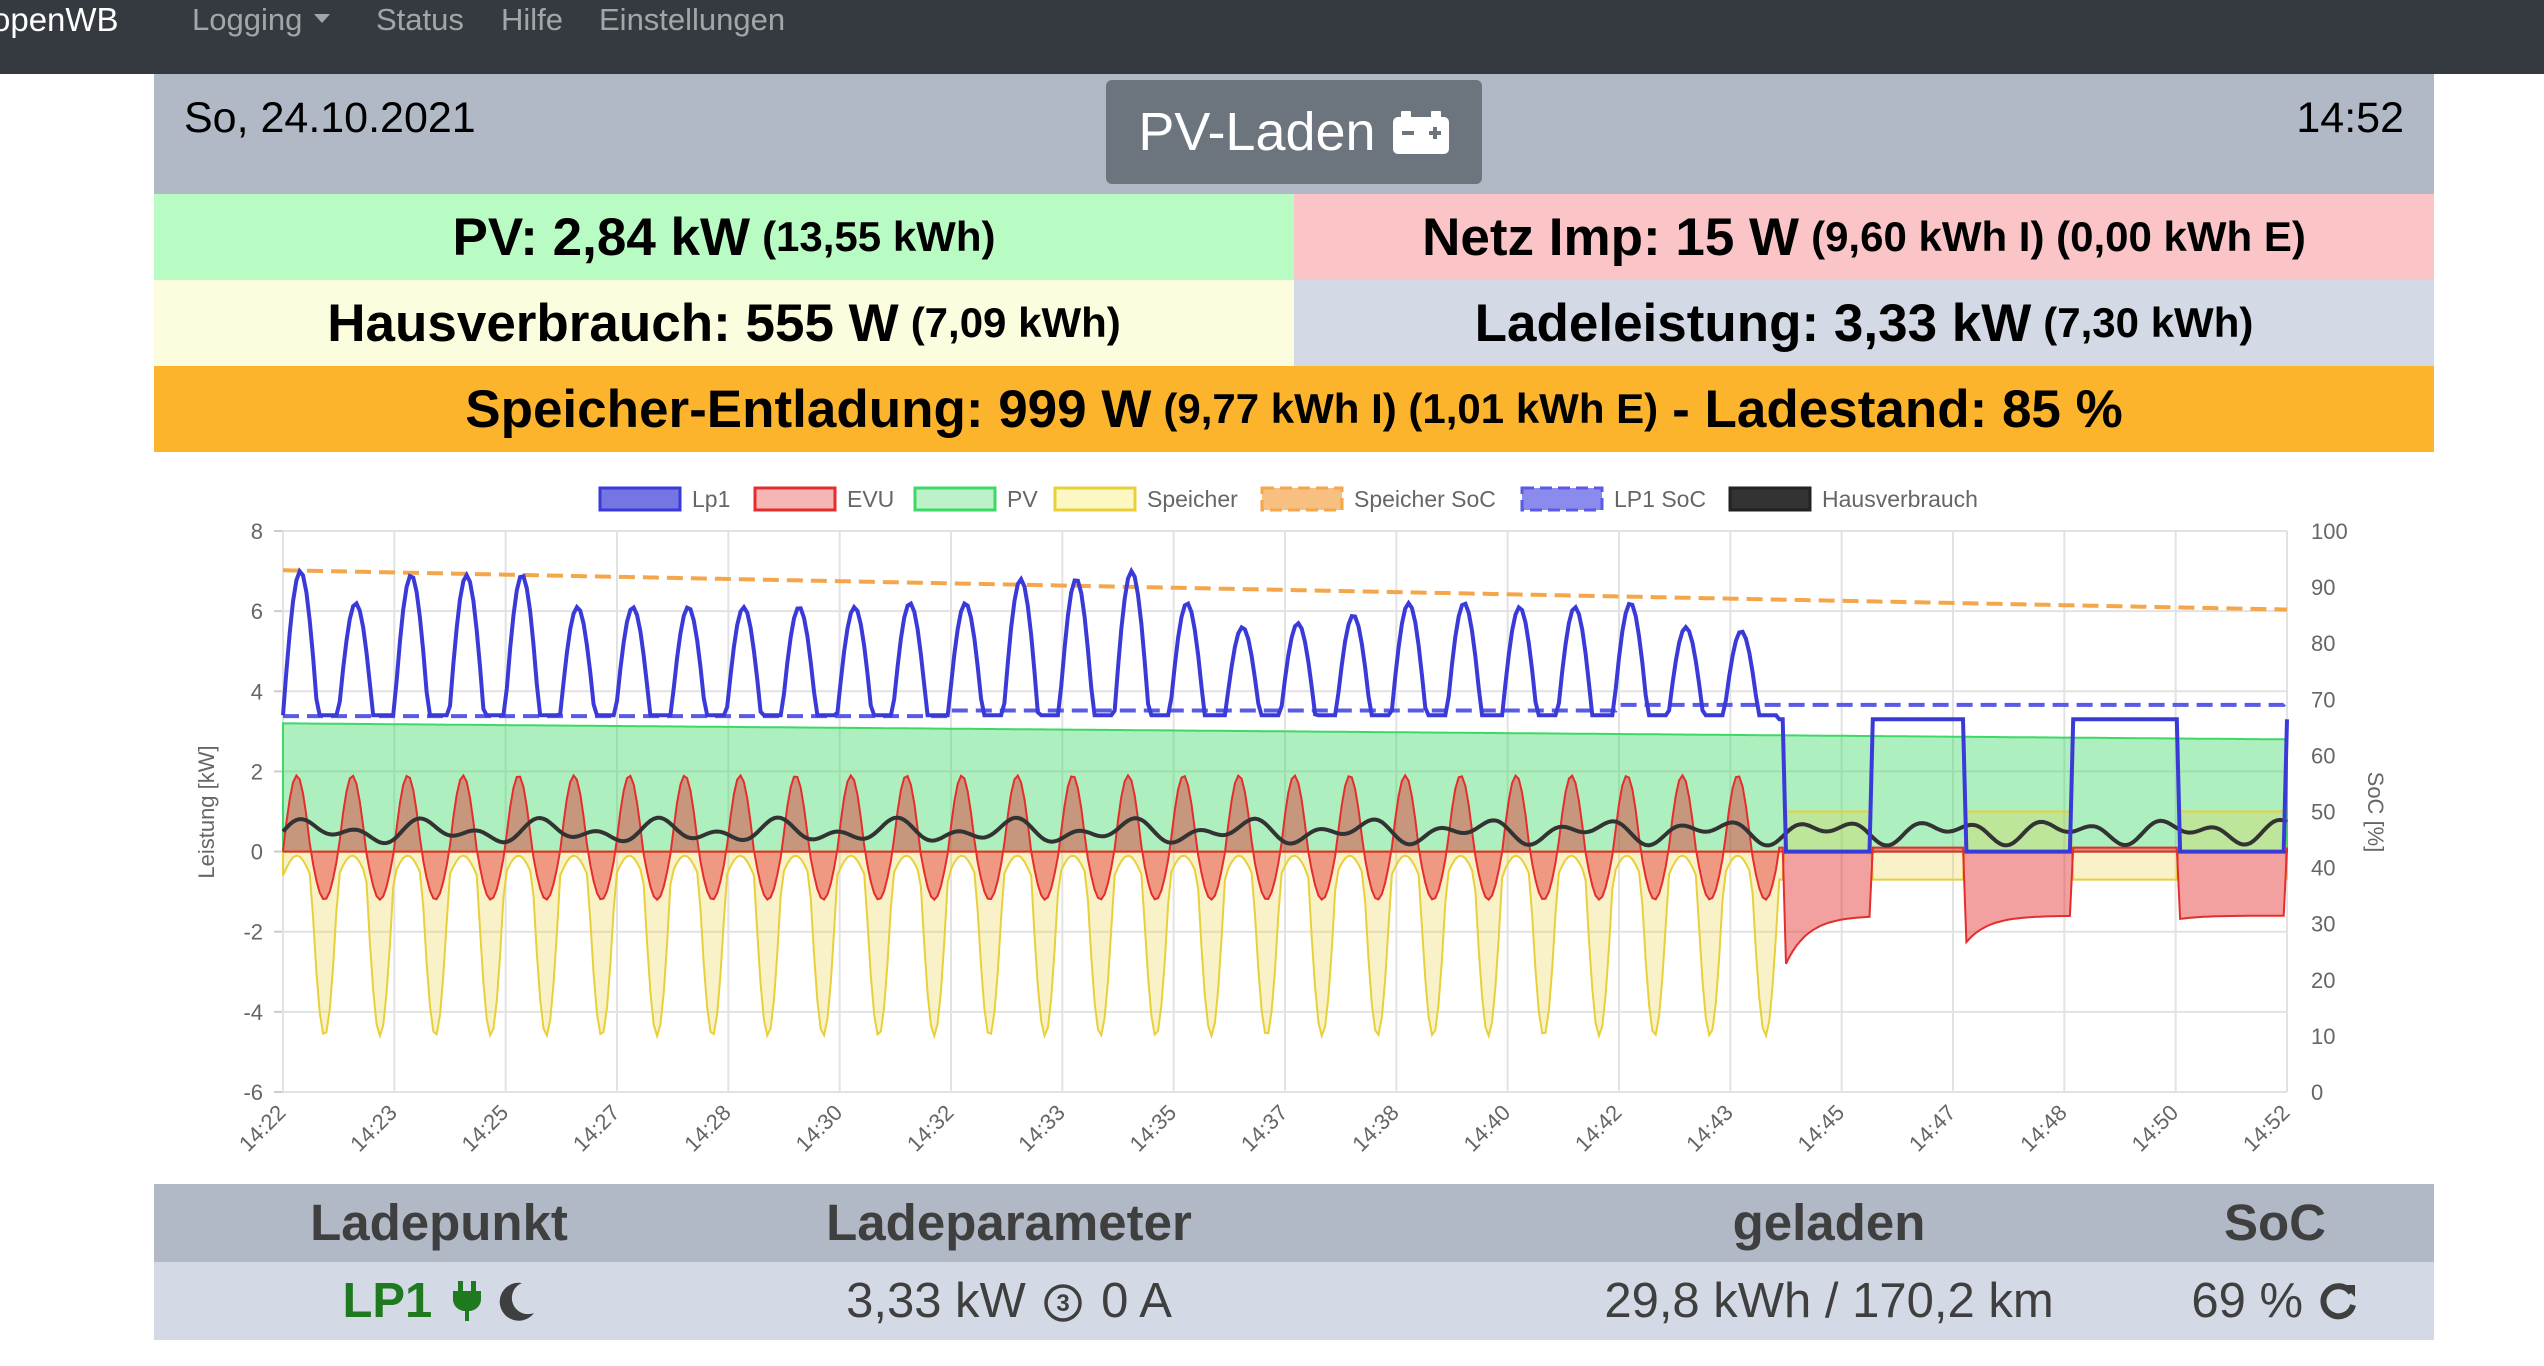 Image resolution: width=2544 pixels, height=1366 pixels. I want to click on col-header-ladepunkt: Ladepunkt, so click(439, 1222).